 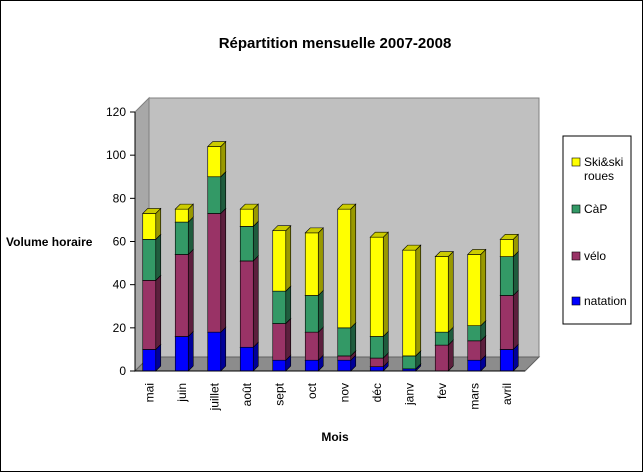 I want to click on legend-item-v-lo: vélo, so click(x=588, y=256).